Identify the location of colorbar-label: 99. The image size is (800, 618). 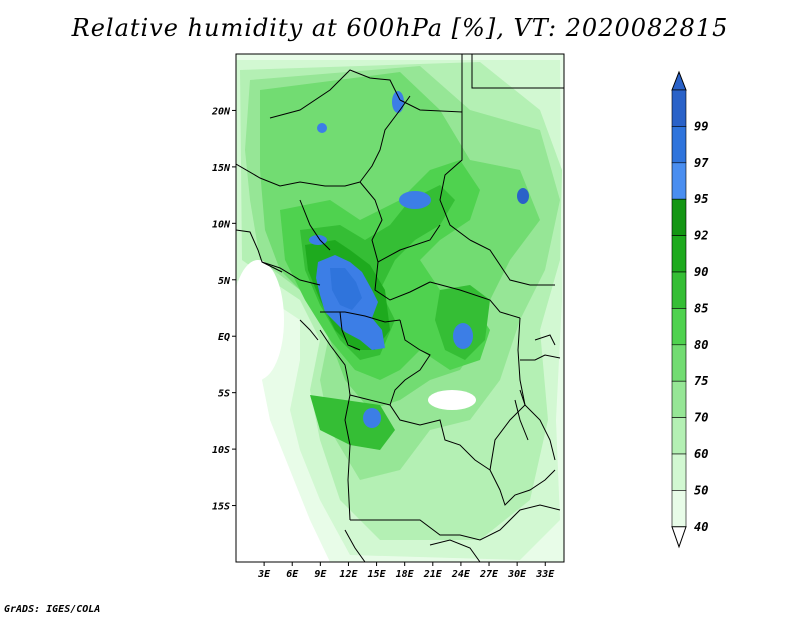
(701, 126).